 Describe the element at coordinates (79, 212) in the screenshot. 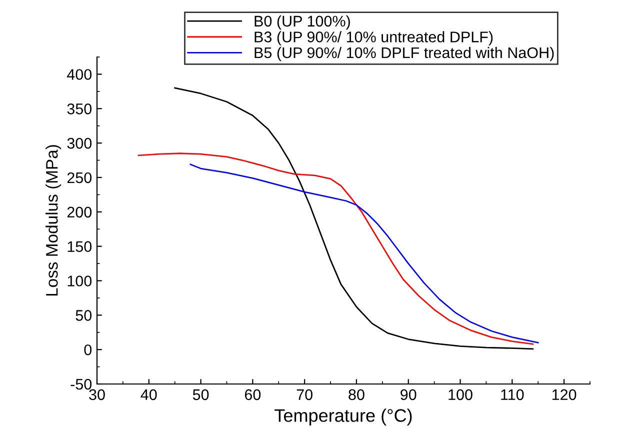

I see `y-tick-label: 200` at that location.